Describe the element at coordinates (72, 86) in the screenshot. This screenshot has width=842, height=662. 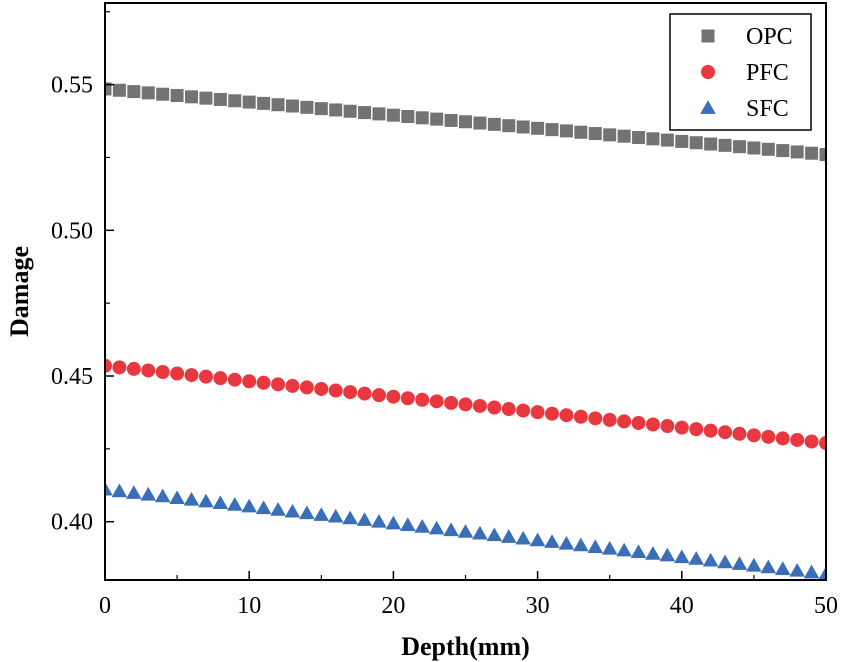
I see `y-tick-label: 0.55` at that location.